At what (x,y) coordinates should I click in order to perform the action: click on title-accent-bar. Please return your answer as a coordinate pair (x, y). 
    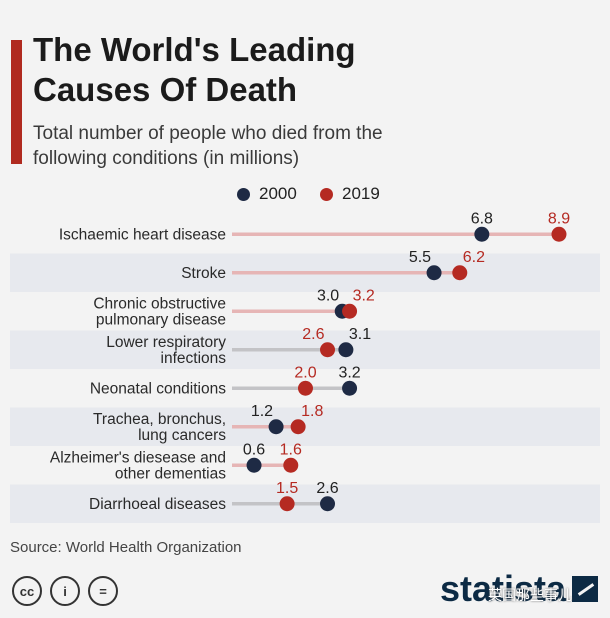
    Looking at the image, I should click on (16, 102).